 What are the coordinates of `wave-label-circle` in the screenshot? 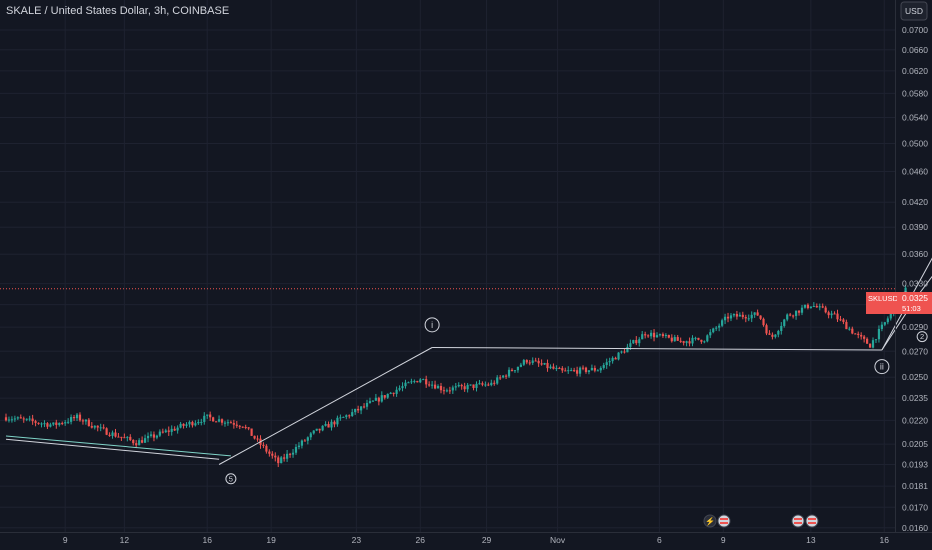 It's located at (922, 337).